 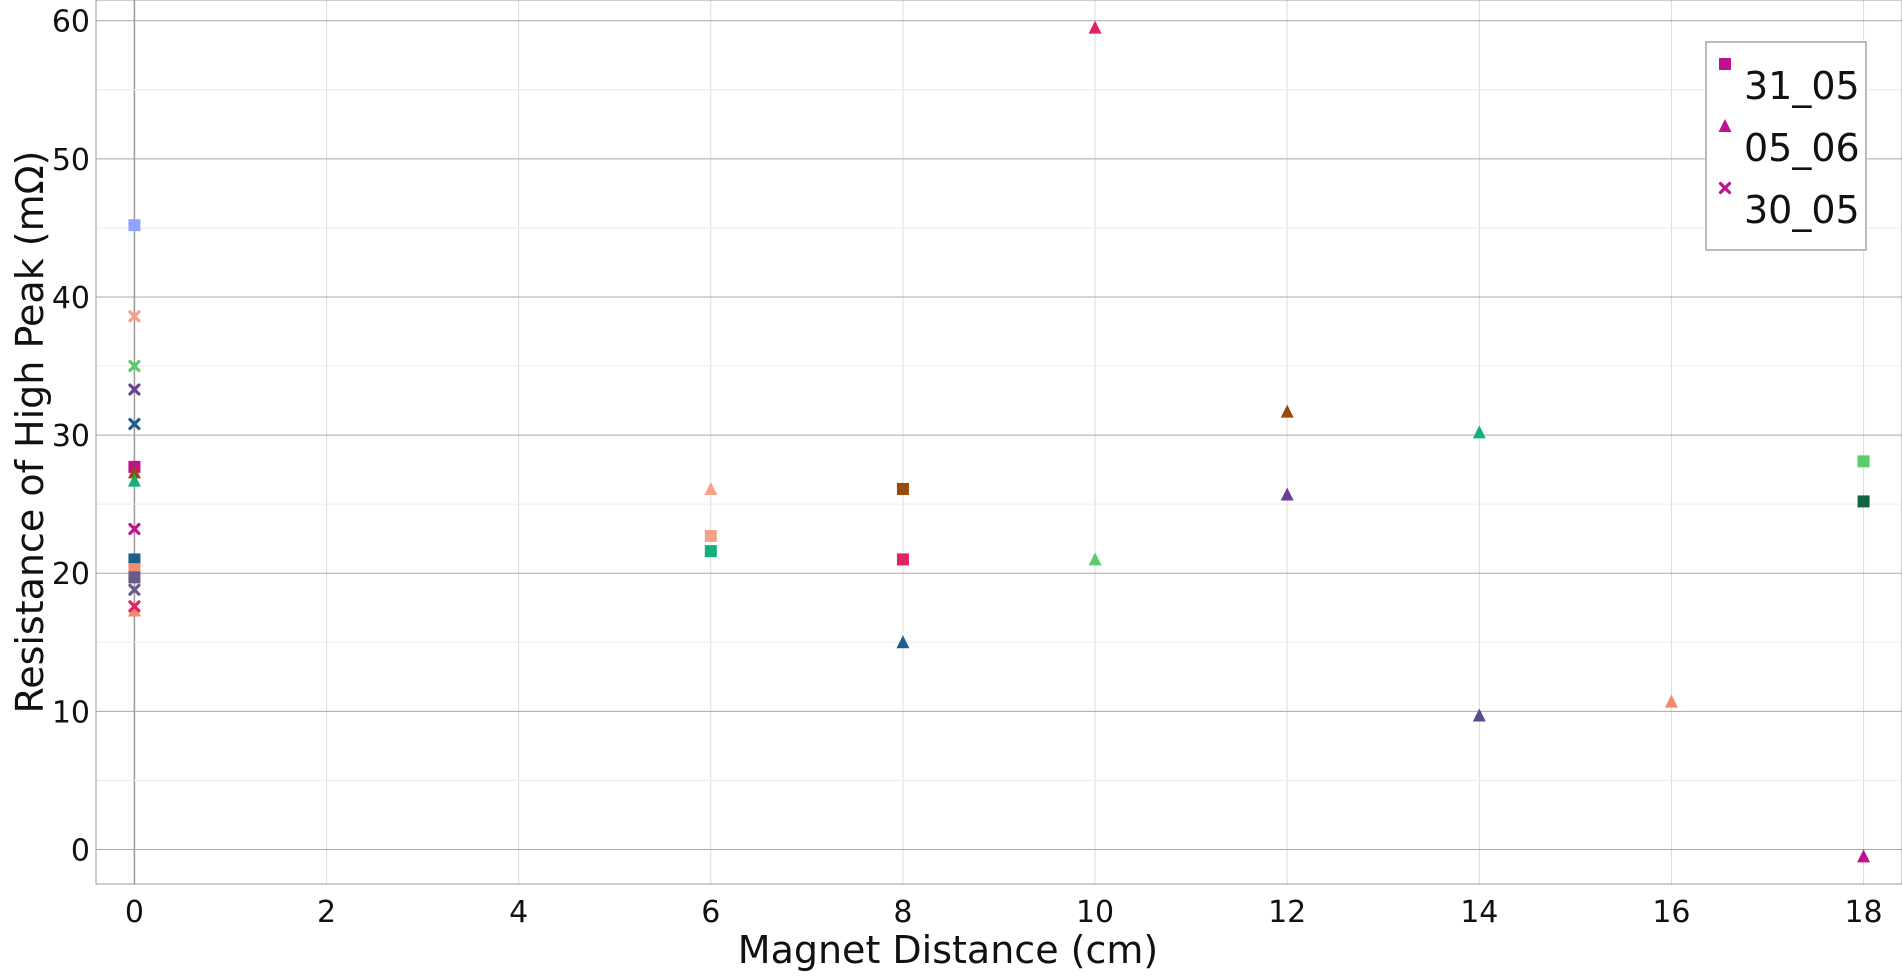 I want to click on y-tick-label: 20, so click(x=71, y=574).